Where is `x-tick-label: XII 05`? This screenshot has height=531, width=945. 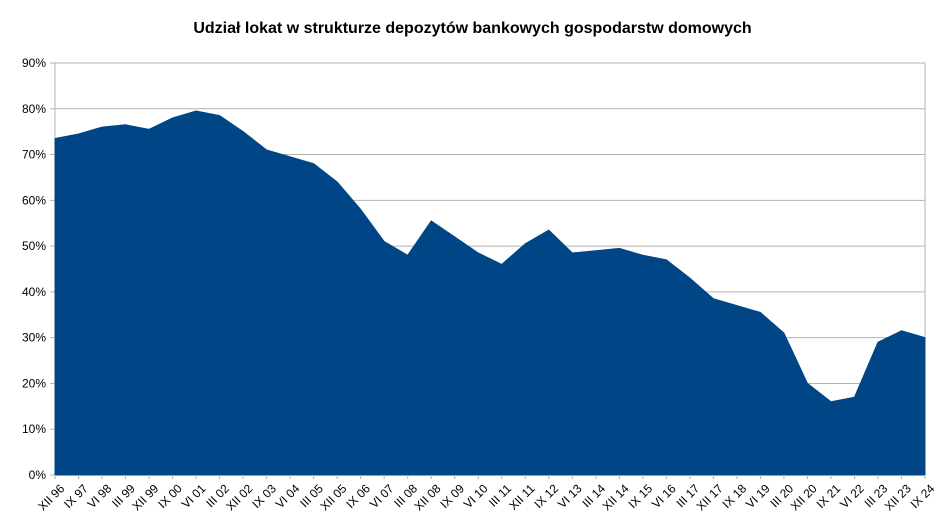
x-tick-label: XII 05 is located at coordinates (333, 497).